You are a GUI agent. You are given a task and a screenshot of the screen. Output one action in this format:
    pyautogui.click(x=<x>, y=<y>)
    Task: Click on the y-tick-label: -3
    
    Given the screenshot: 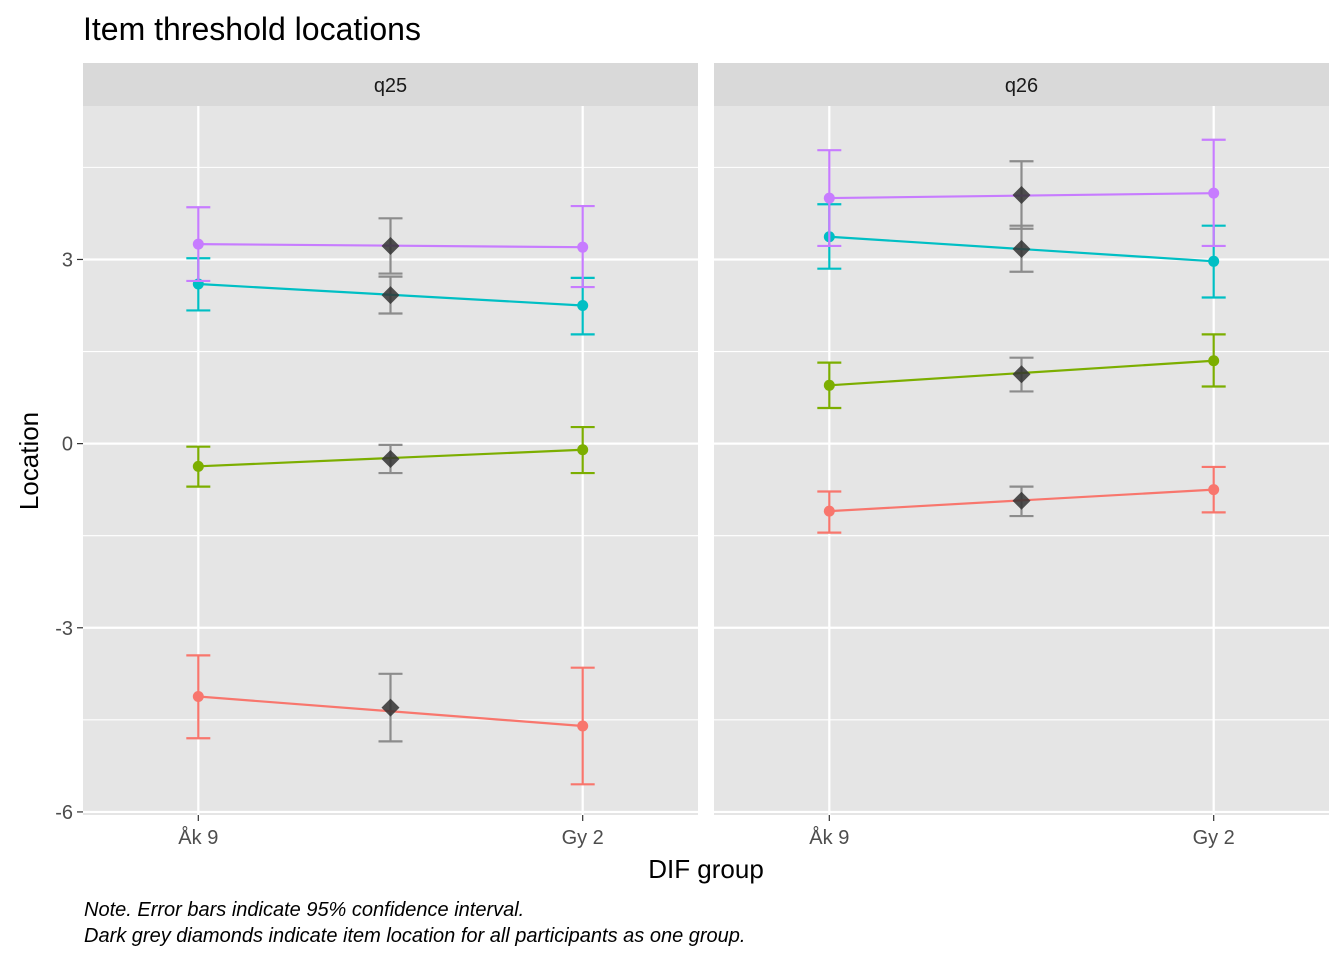 What is the action you would take?
    pyautogui.click(x=64, y=629)
    